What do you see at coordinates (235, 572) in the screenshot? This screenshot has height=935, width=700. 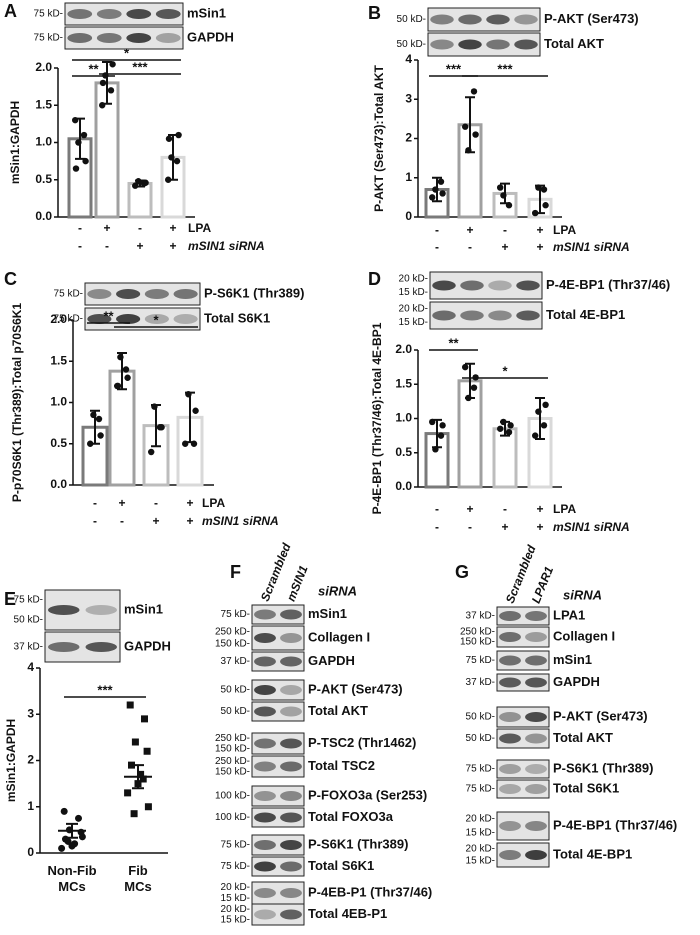 I see `panel-letter: F` at bounding box center [235, 572].